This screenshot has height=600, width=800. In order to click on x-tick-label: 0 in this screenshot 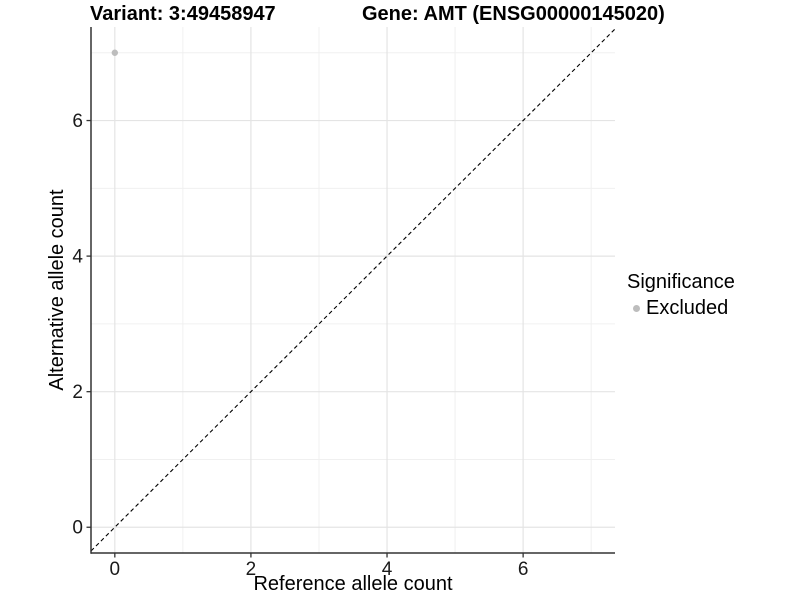, I will do `click(115, 569)`.